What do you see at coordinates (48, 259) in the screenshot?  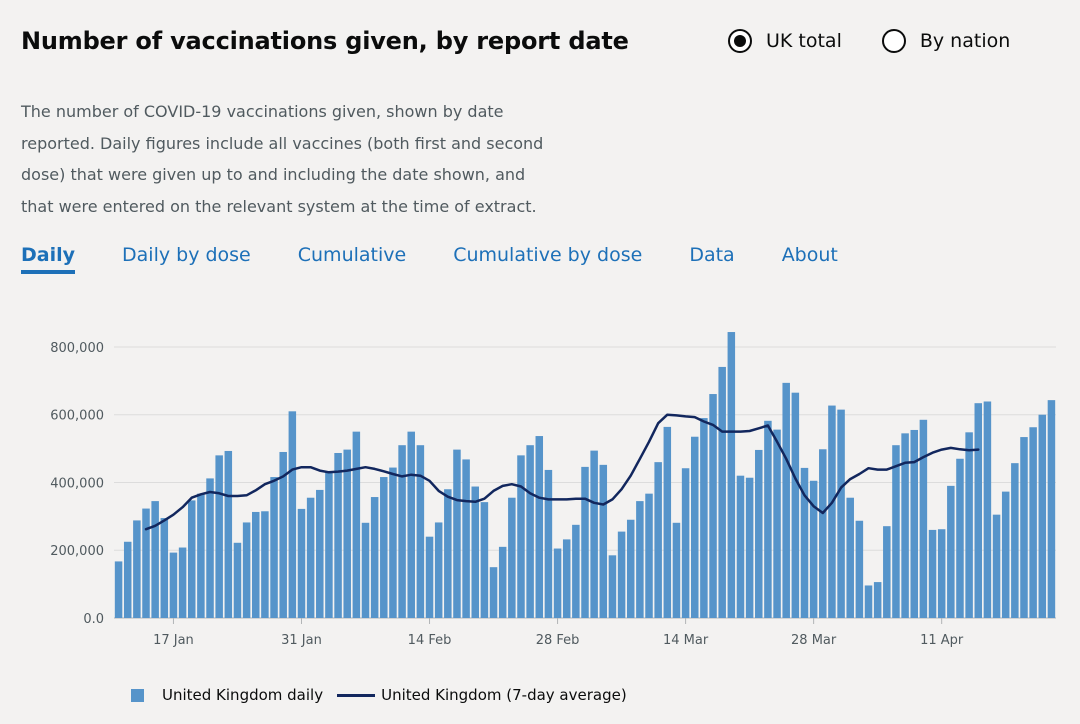 I see `tab-daily: Daily` at bounding box center [48, 259].